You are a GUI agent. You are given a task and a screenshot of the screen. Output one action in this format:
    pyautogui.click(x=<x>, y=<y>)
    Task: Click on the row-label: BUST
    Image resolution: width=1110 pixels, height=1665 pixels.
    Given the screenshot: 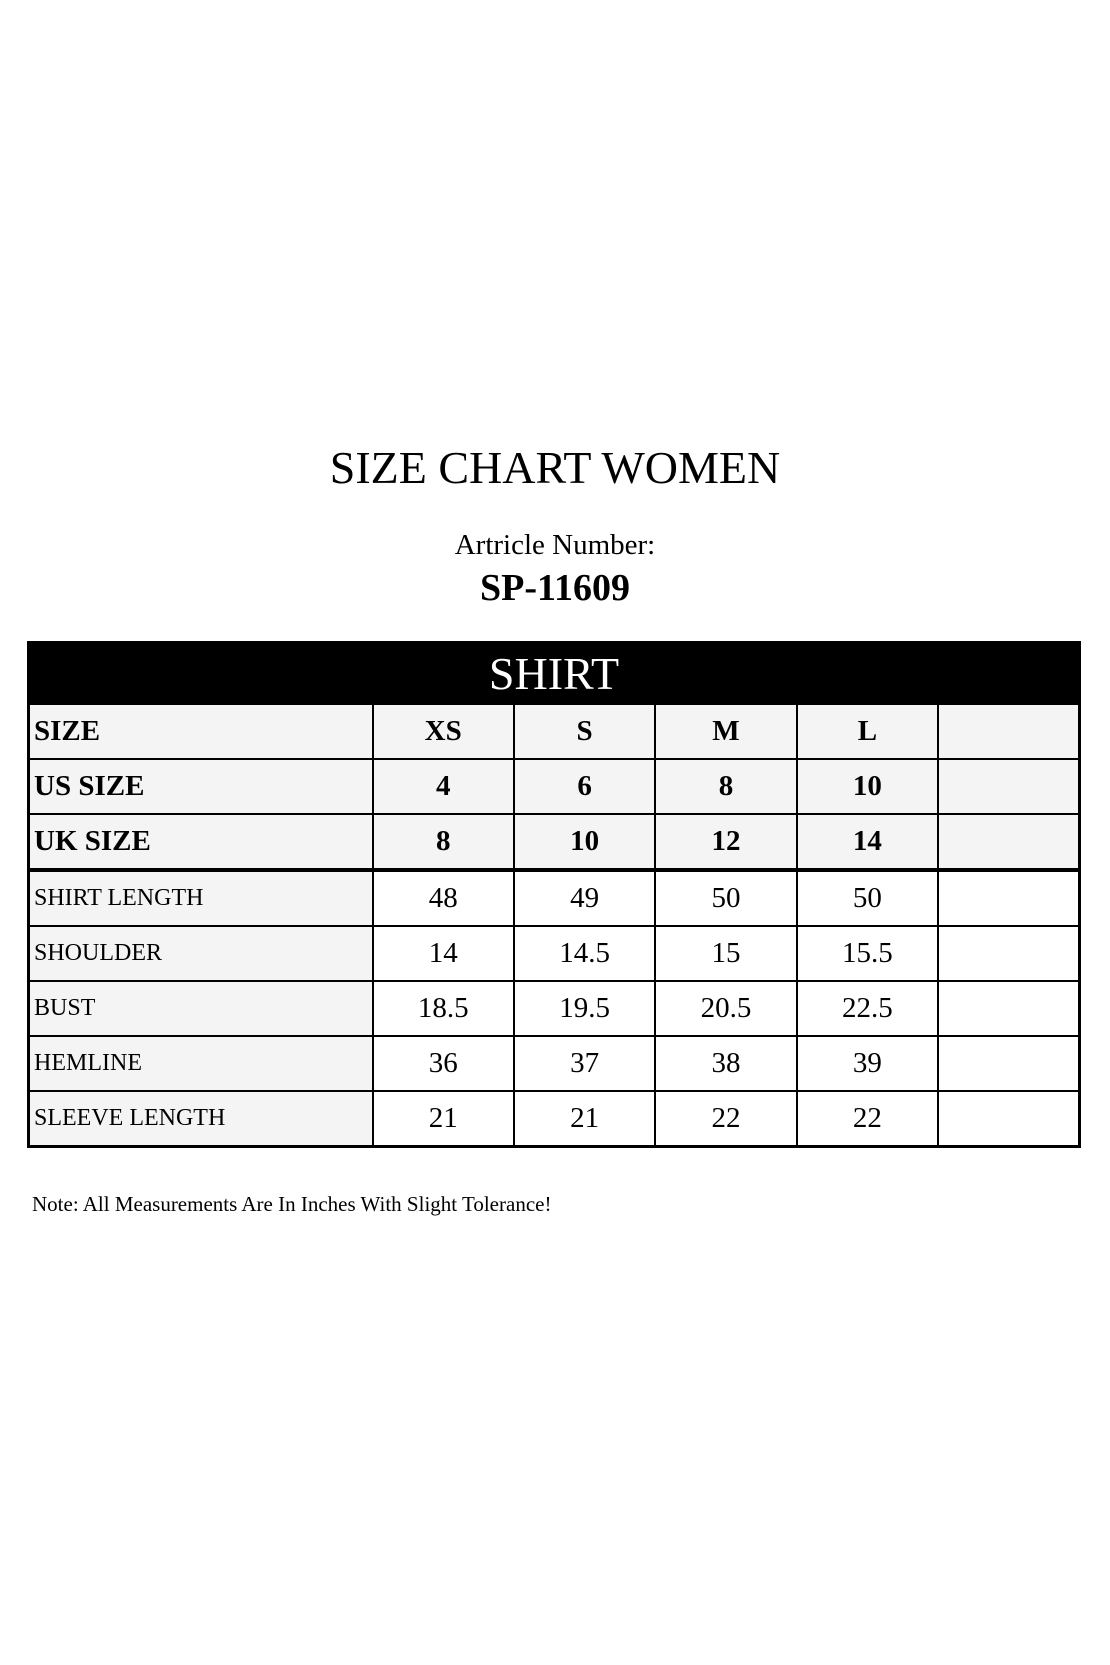 What is the action you would take?
    pyautogui.click(x=200, y=1008)
    